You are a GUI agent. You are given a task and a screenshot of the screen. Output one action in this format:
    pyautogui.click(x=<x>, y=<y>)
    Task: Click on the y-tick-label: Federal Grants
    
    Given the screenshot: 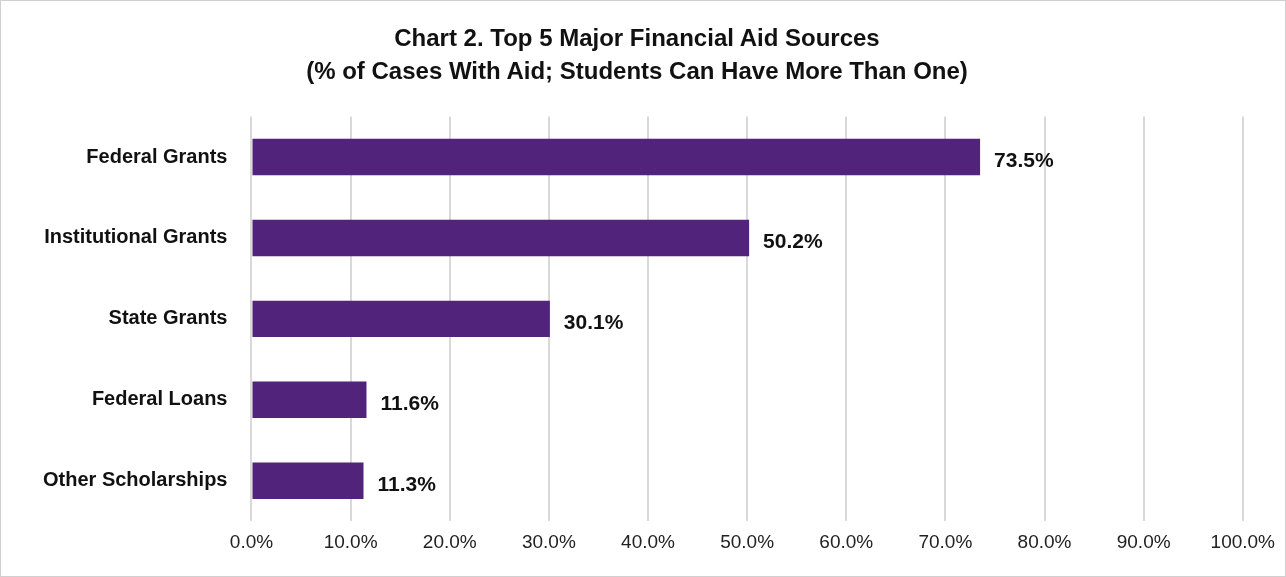 What is the action you would take?
    pyautogui.click(x=157, y=155)
    